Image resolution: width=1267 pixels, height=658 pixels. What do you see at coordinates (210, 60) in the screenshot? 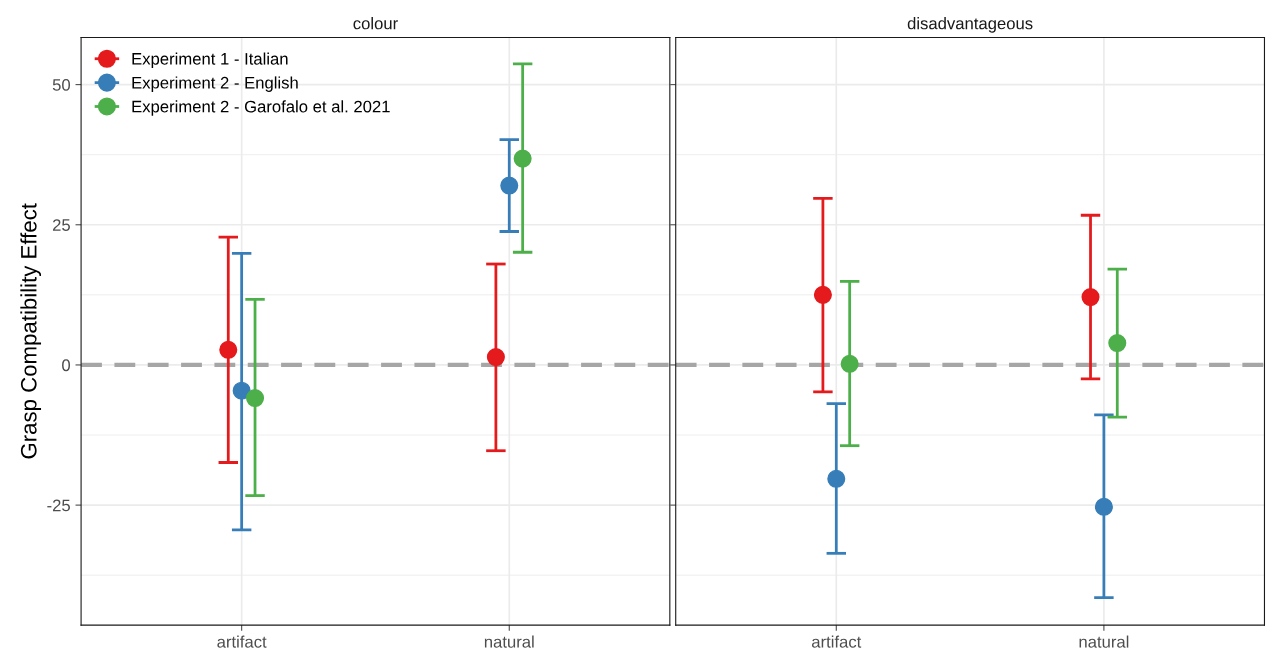
I see `legend-label: Experiment 1 - Italian` at bounding box center [210, 60].